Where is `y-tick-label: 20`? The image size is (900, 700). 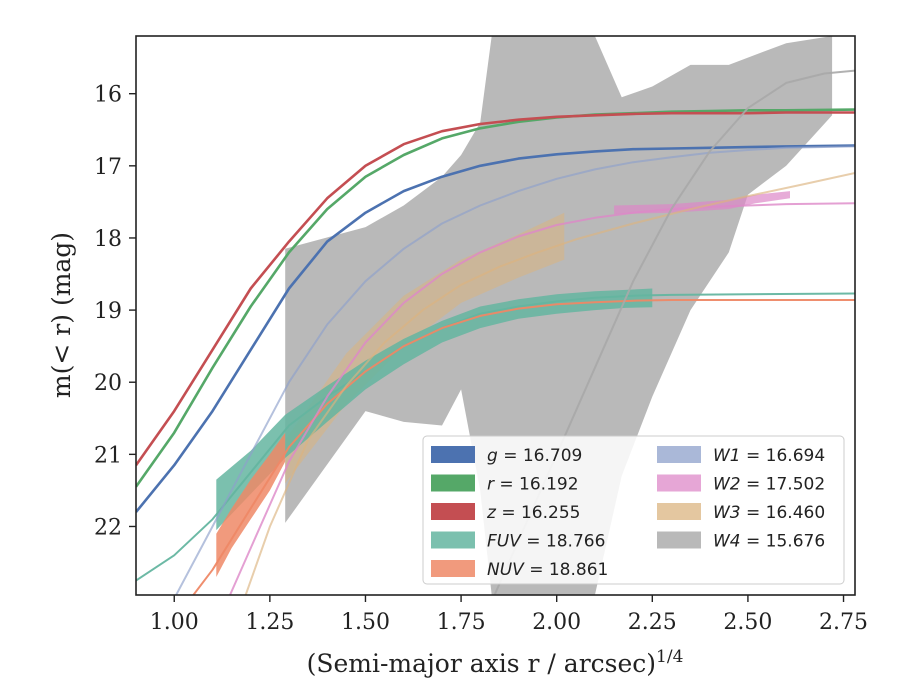 y-tick-label: 20 is located at coordinates (108, 383).